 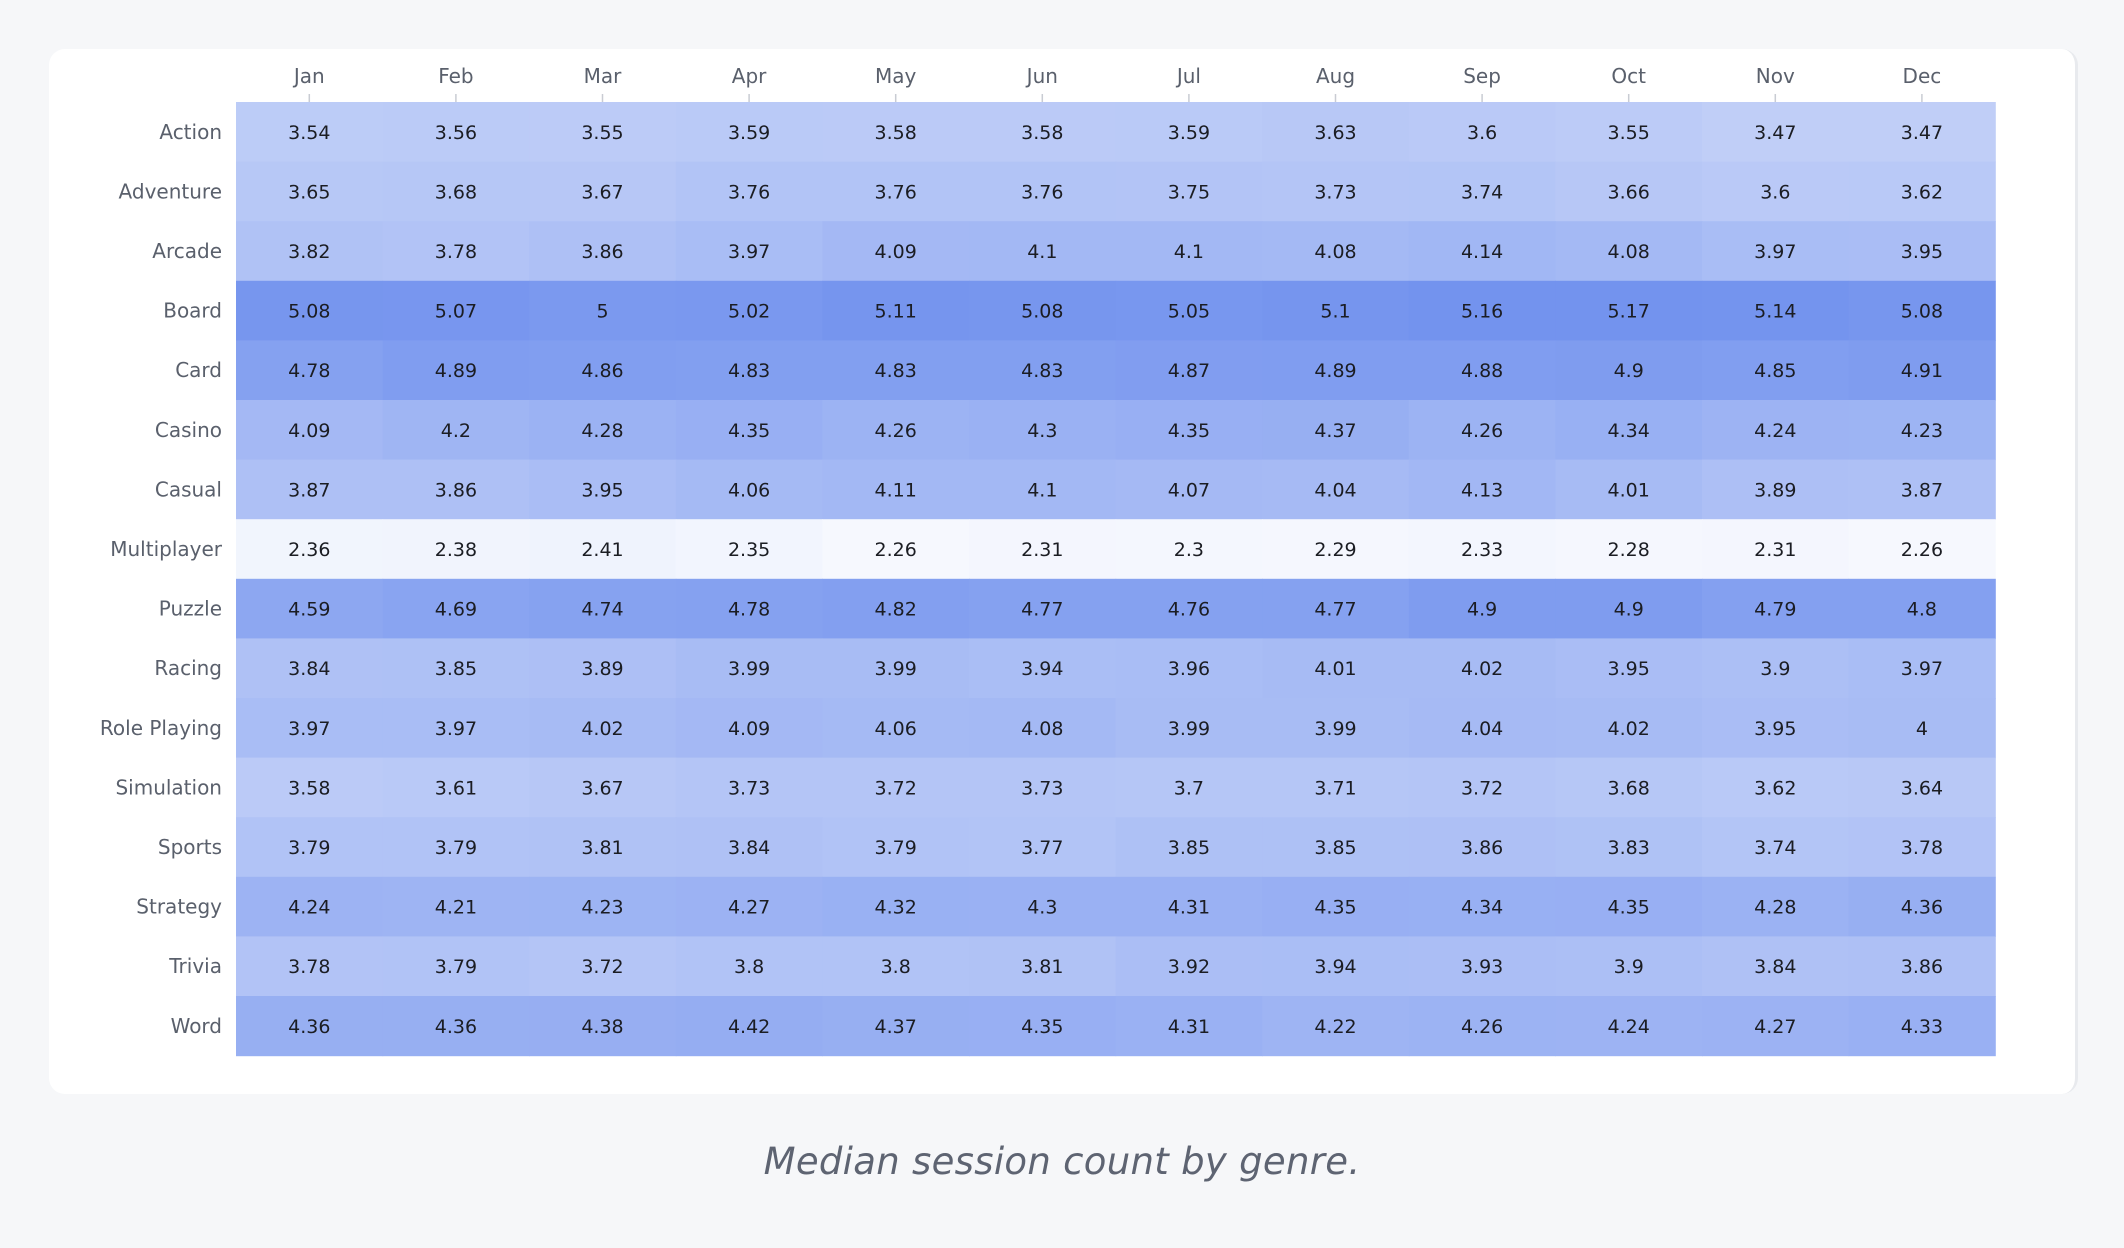 I want to click on cell-value-label: 4.82, so click(x=896, y=610).